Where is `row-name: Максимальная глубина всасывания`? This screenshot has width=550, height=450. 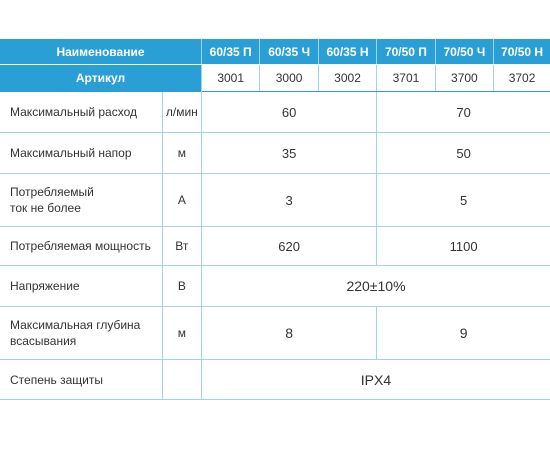 row-name: Максимальная глубина всасывания is located at coordinates (81, 333).